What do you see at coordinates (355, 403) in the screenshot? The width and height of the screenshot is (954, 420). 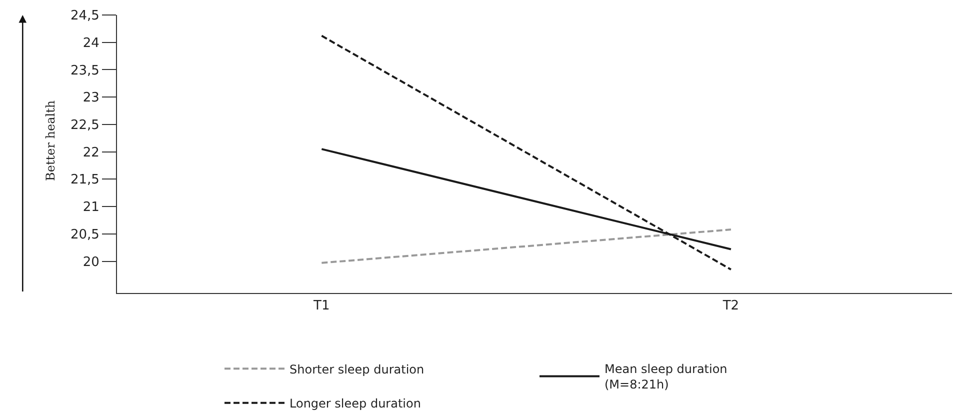 I see `legend-label: Longer sleep duration` at bounding box center [355, 403].